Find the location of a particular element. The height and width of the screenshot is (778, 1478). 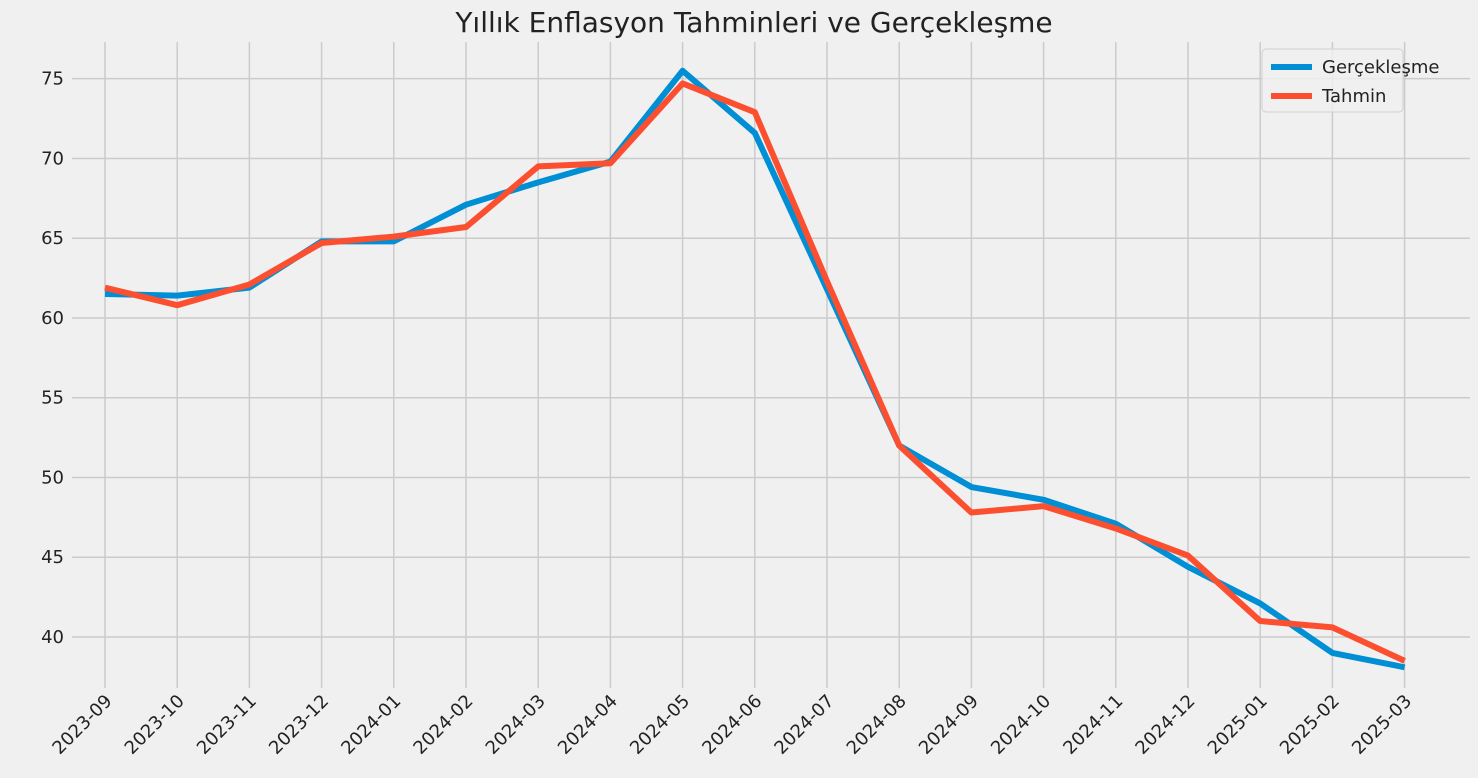

y-tick-label: 65 is located at coordinates (52, 238).